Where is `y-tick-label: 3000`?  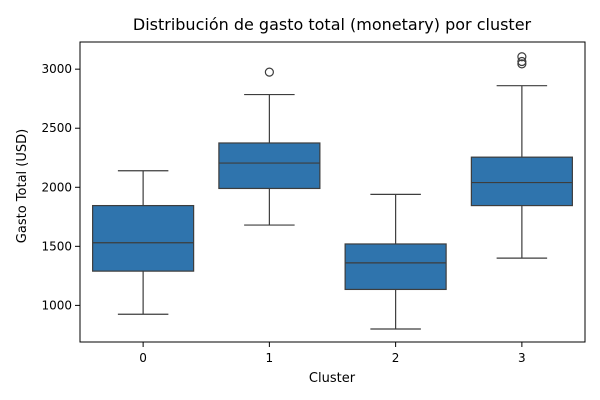
y-tick-label: 3000 is located at coordinates (56, 69).